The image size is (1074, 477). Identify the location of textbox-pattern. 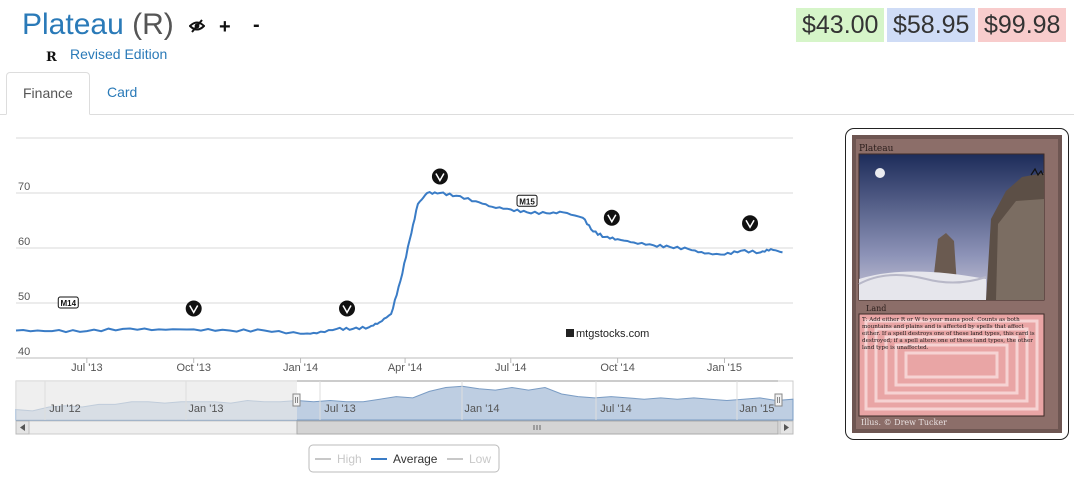
(951, 365).